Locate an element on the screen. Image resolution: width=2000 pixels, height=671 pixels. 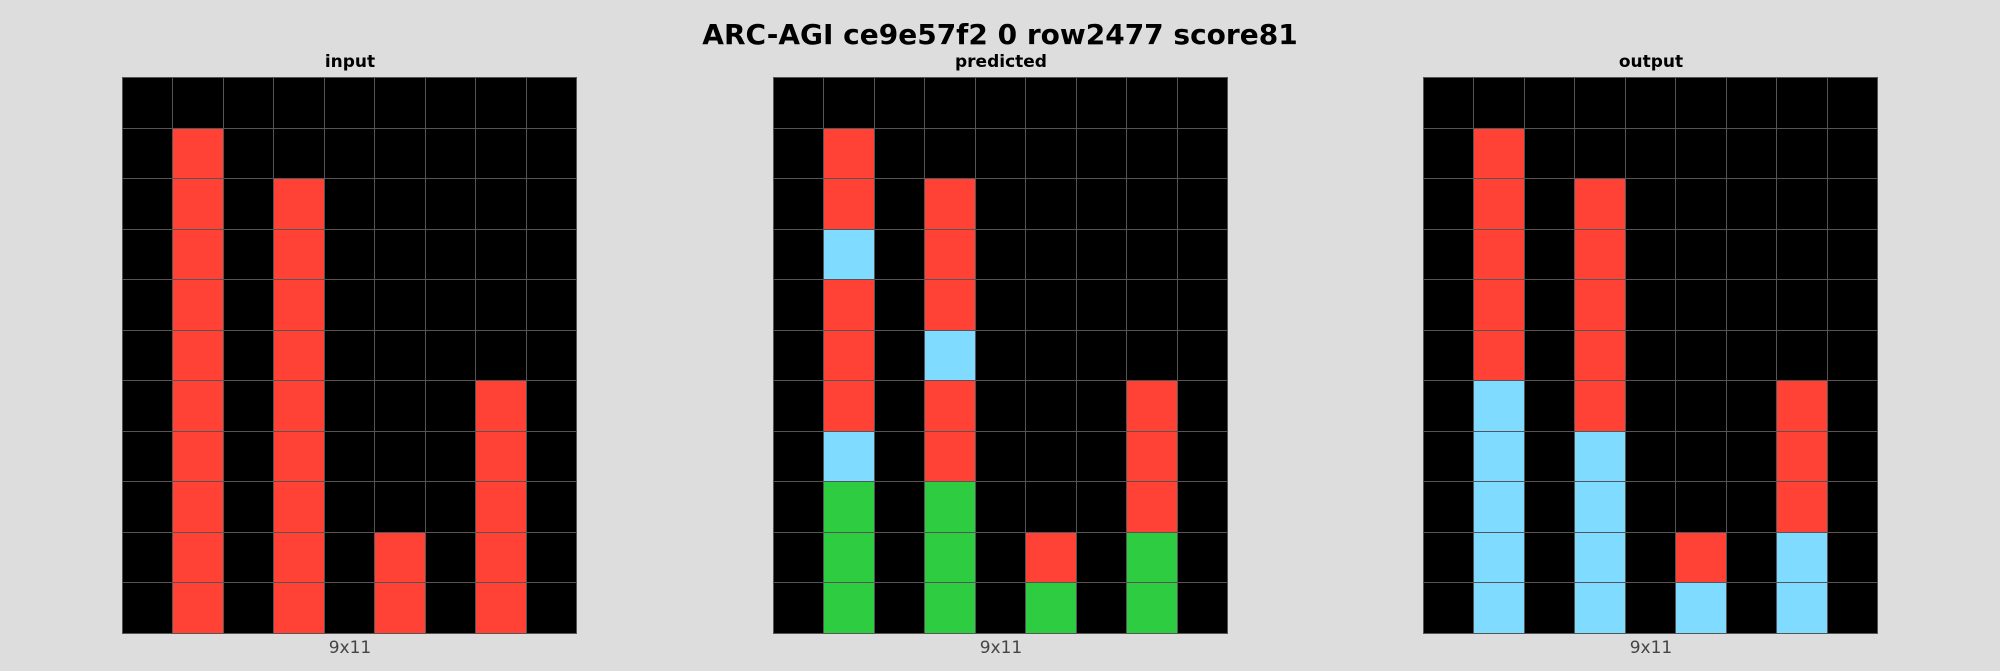
output-panel-title: output is located at coordinates (1651, 62).